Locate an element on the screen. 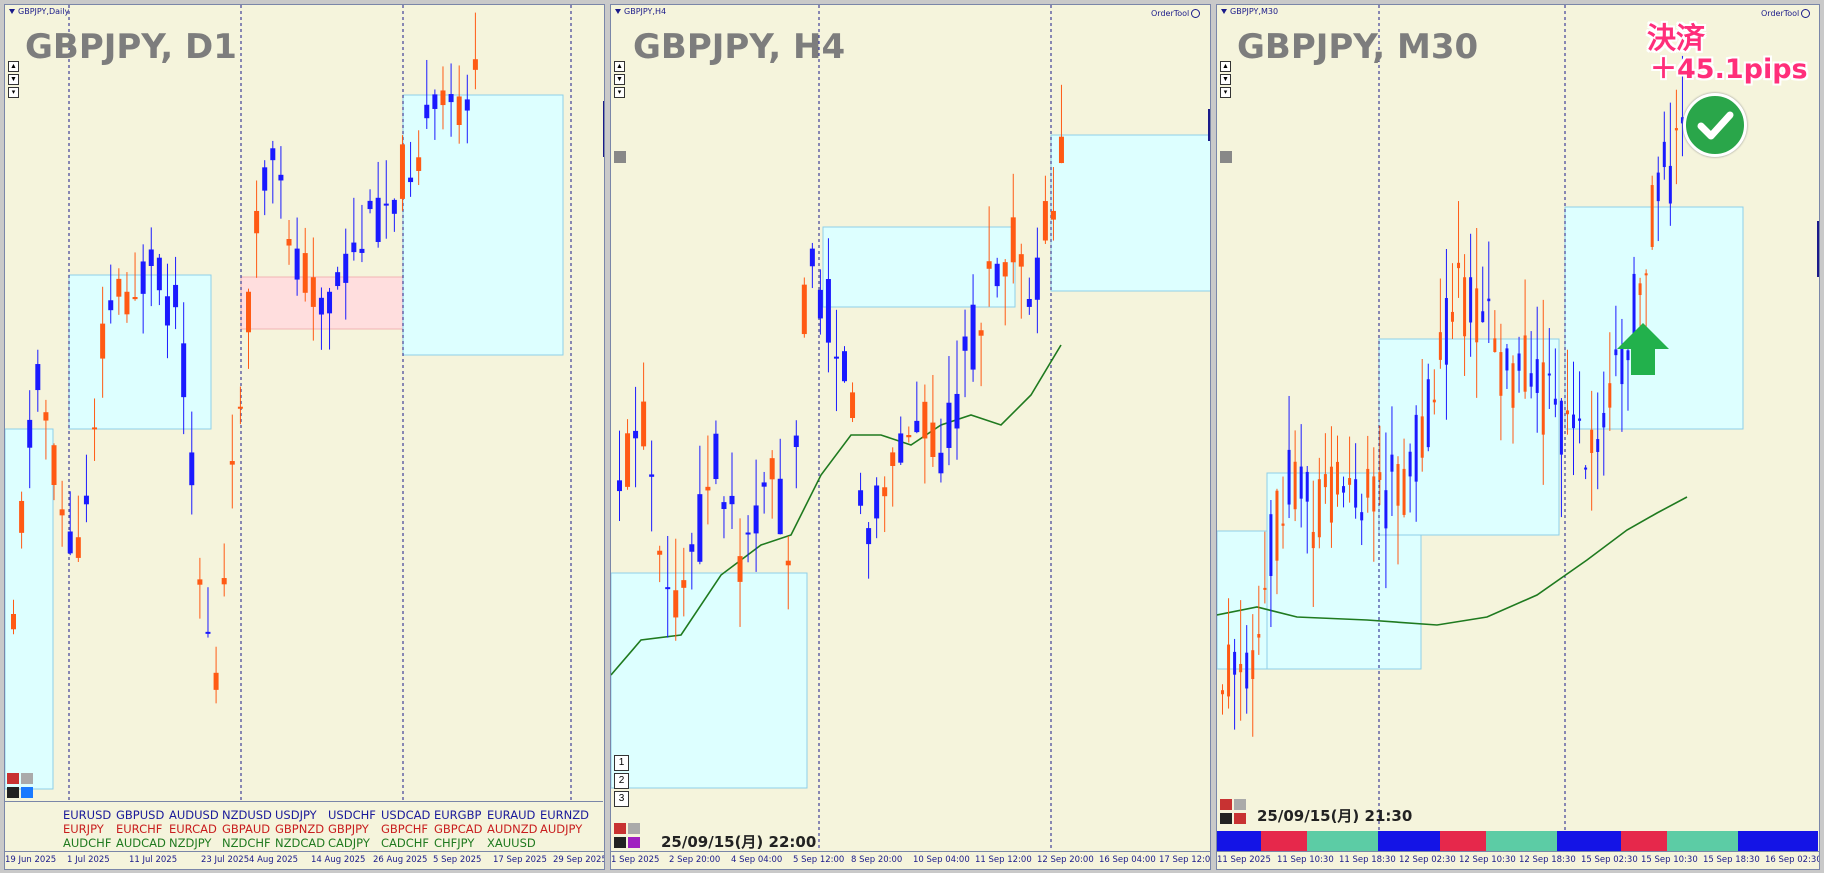  time-tick-label: 15 Sep 18:30 is located at coordinates (1731, 860).